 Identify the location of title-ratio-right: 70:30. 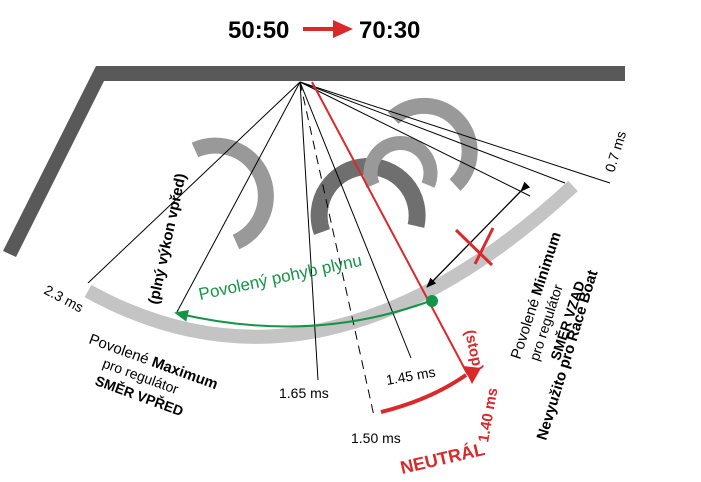
(389, 30).